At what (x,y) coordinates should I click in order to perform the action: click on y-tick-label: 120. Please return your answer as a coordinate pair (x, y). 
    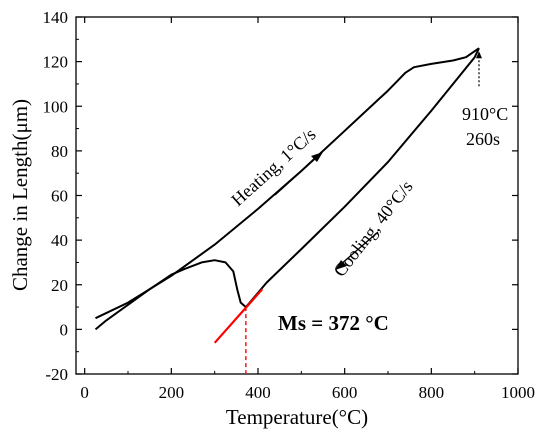
    Looking at the image, I should click on (56, 62).